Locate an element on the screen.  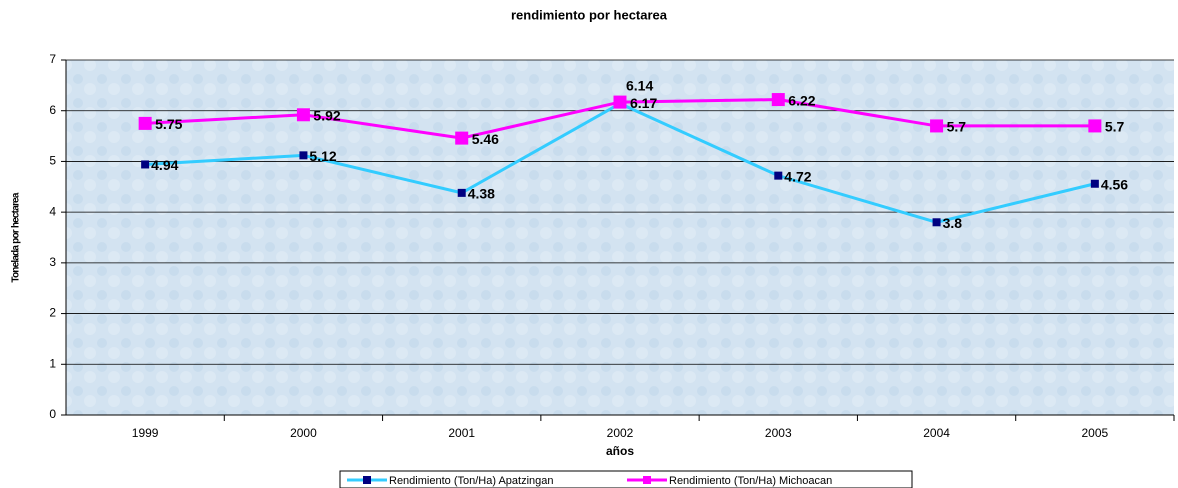
x-tick-label: 2005 is located at coordinates (1095, 433).